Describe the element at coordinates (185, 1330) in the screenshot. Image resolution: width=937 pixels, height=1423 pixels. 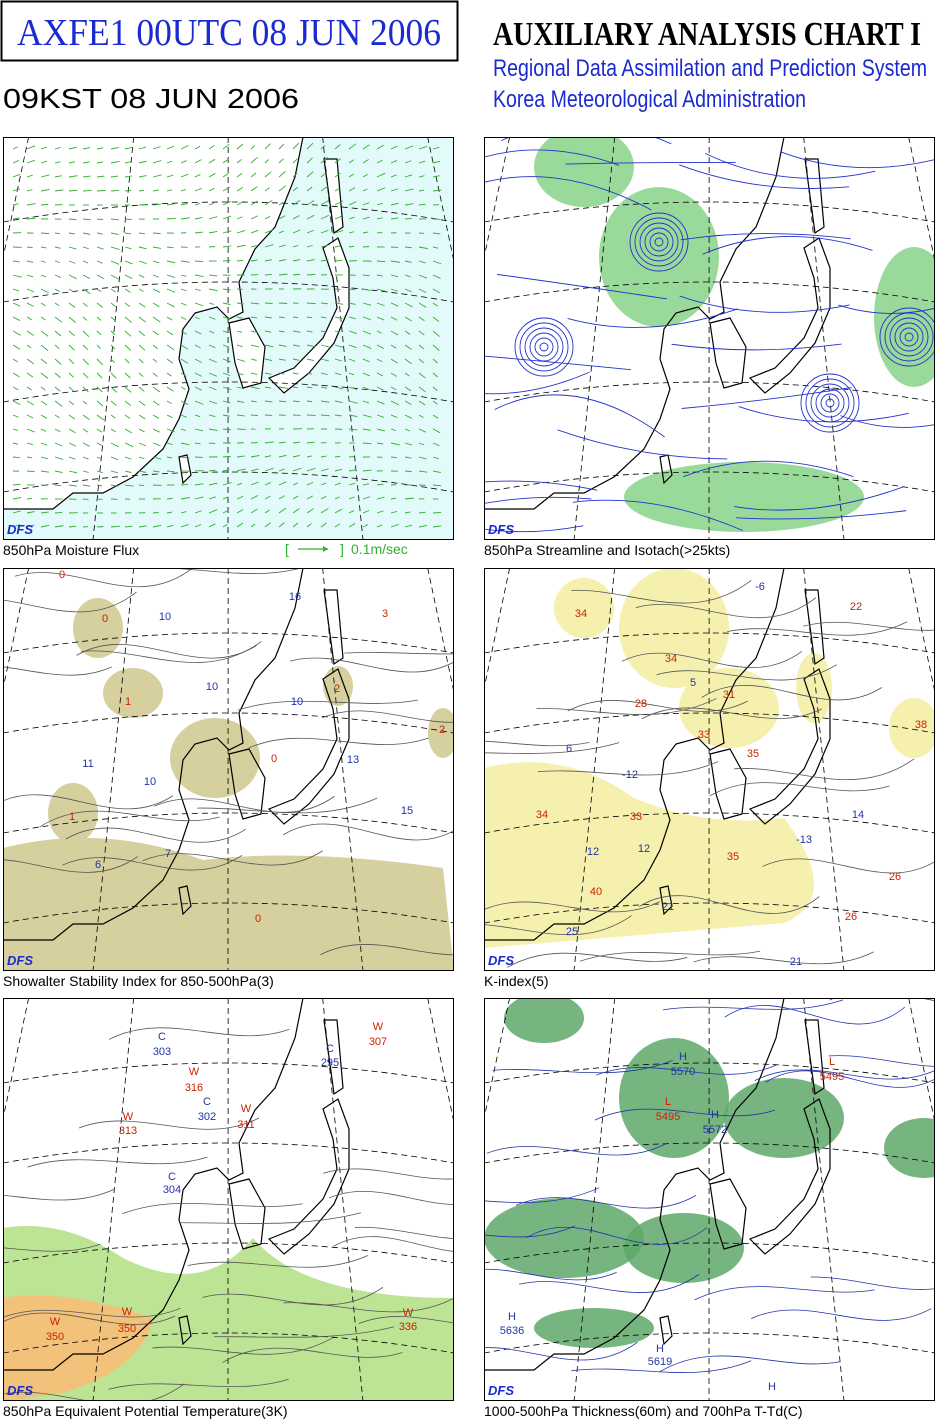
I see `coastline` at that location.